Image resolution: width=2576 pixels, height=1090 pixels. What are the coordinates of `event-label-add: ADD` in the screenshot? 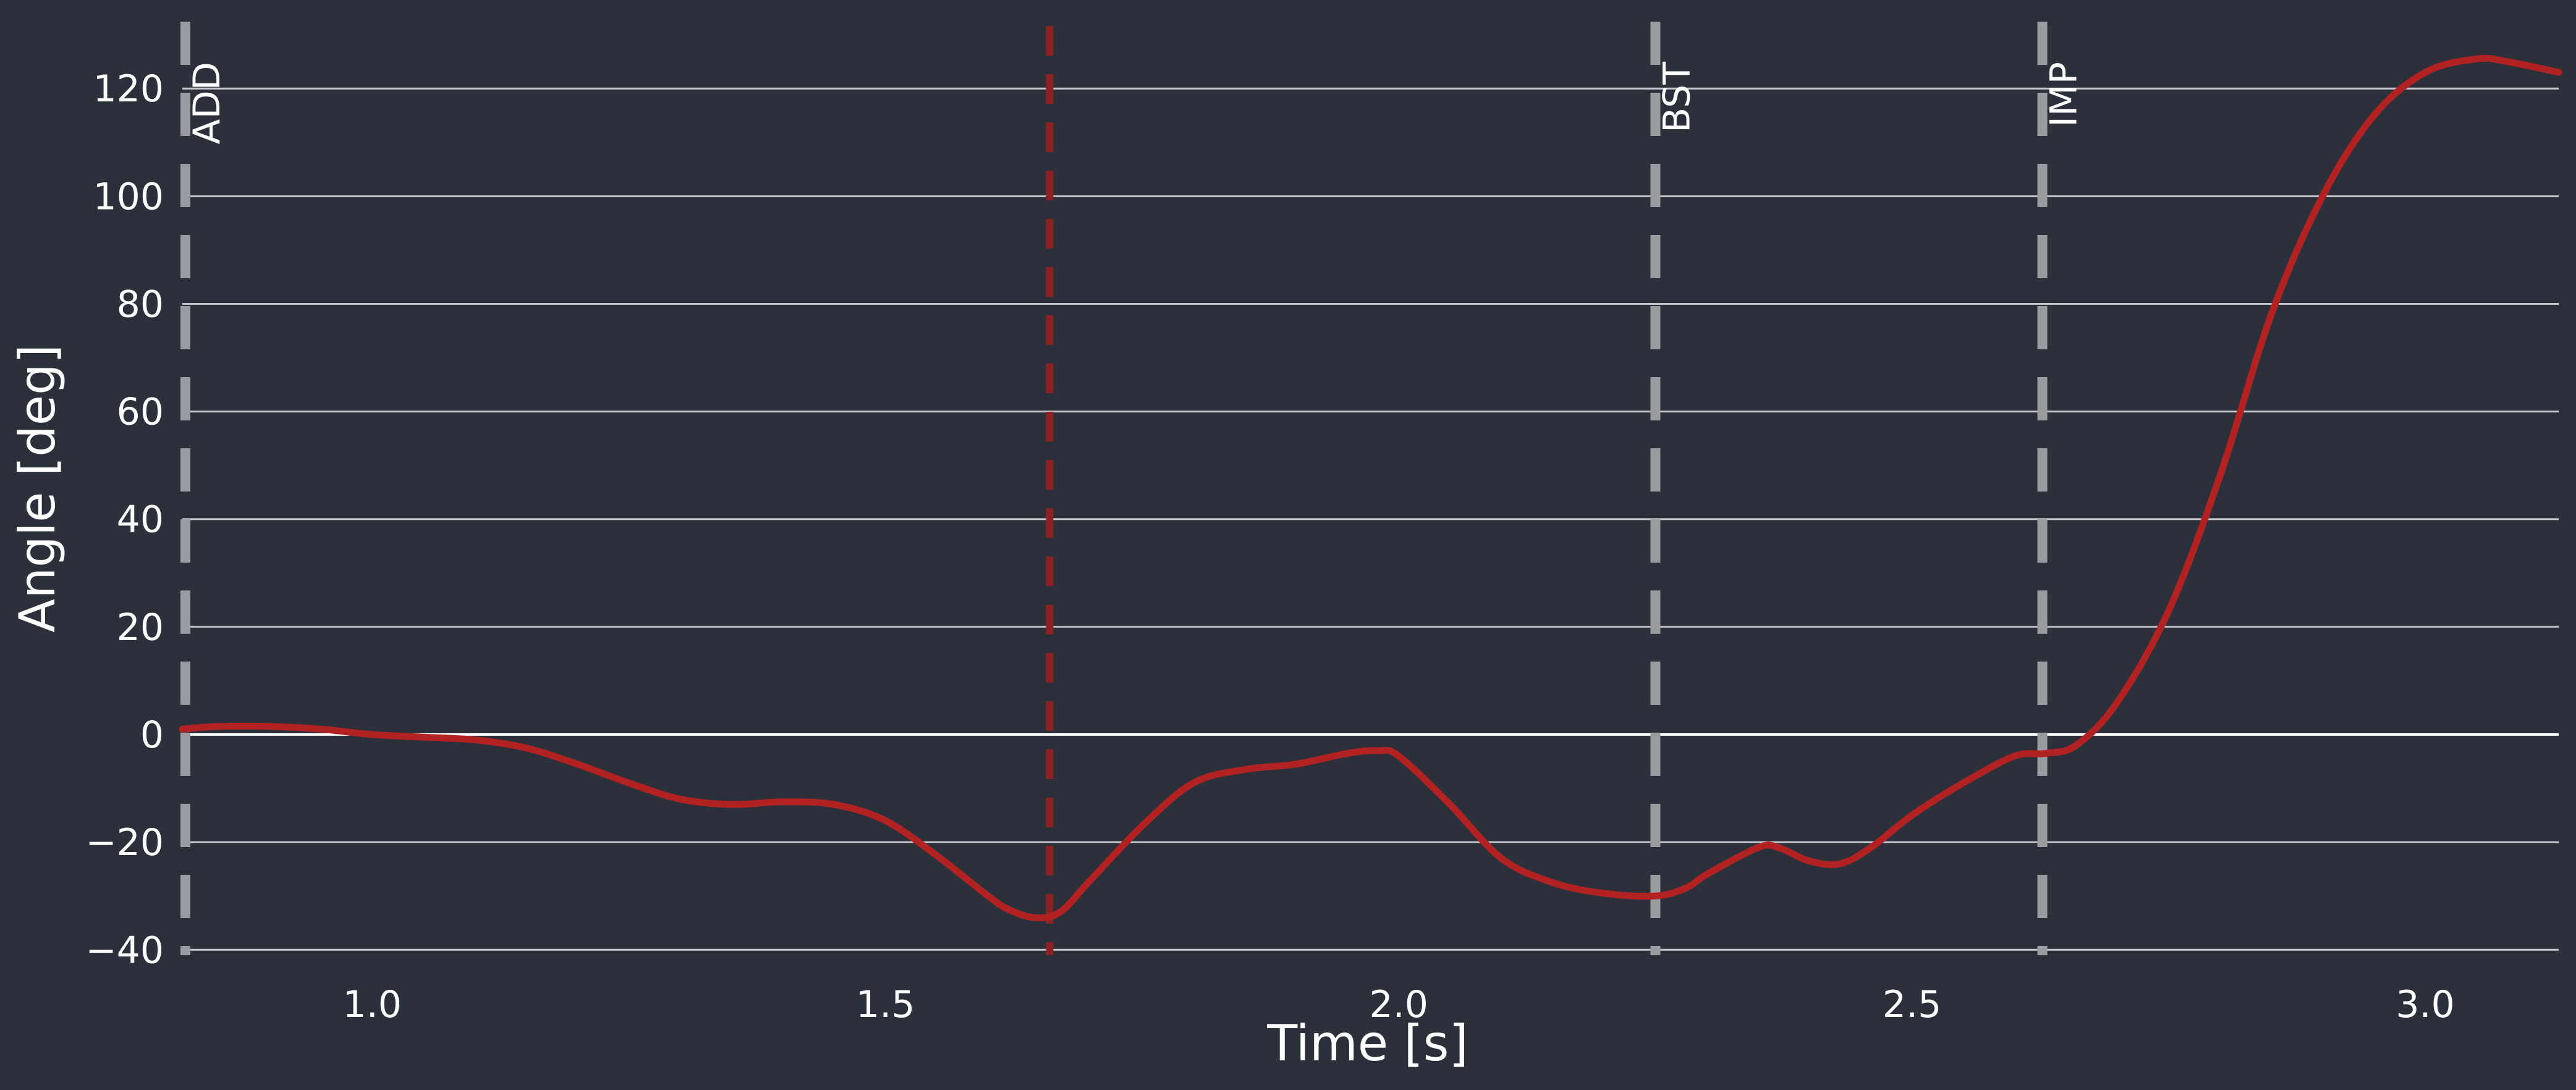 It's located at (207, 103).